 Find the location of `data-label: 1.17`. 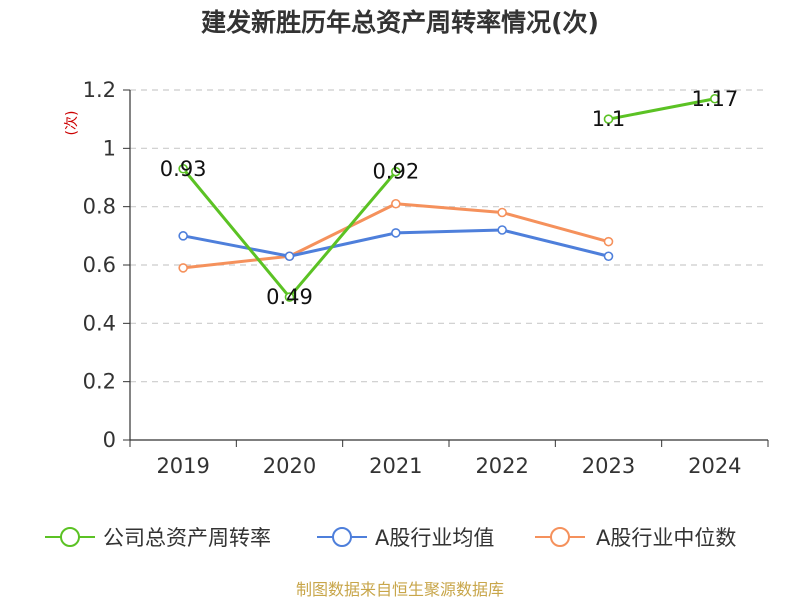

data-label: 1.17 is located at coordinates (714, 99).